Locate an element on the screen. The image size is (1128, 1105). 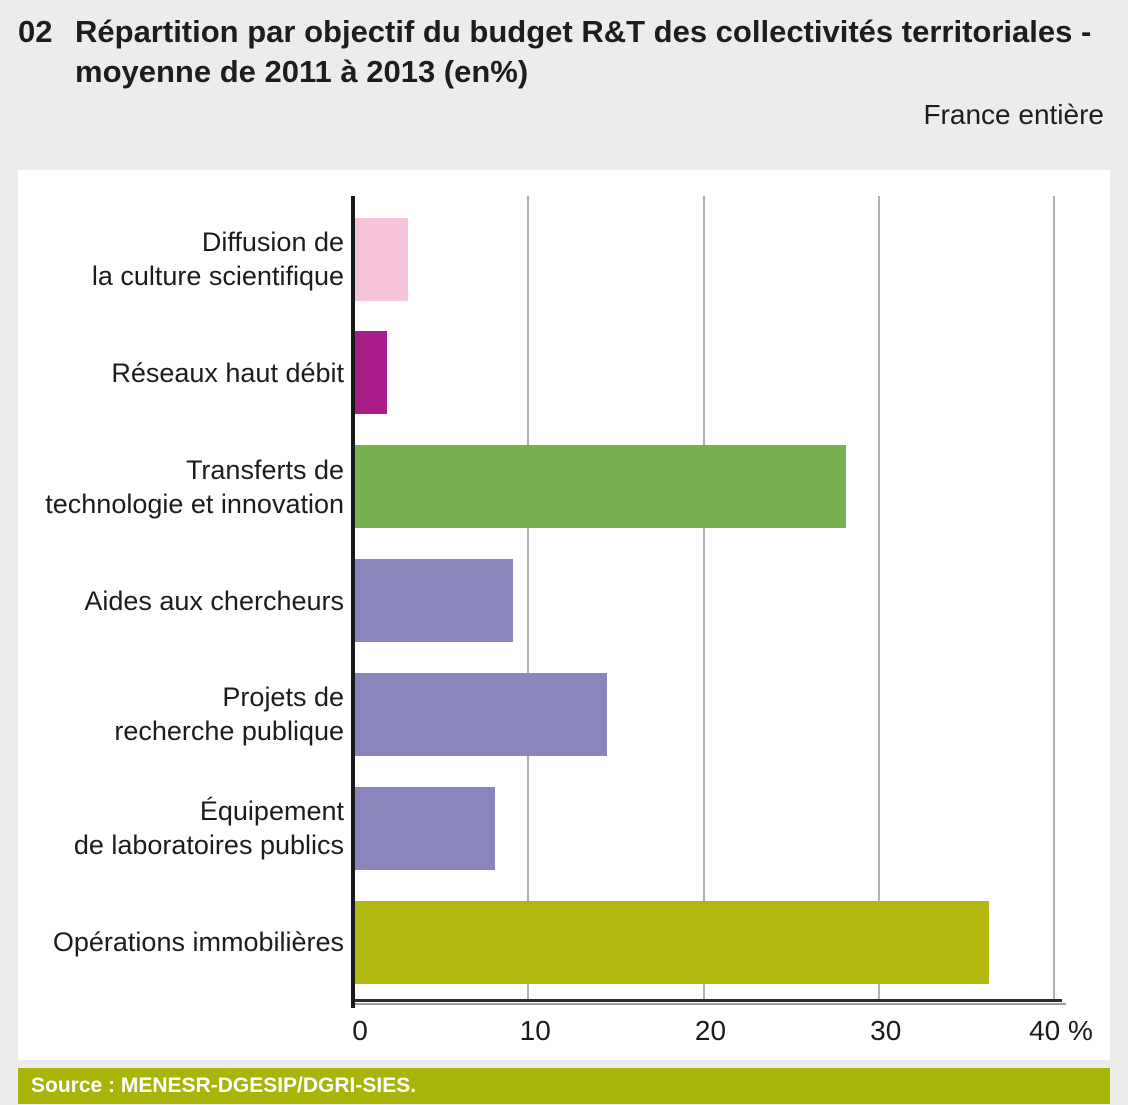
category-label: Équipement de laboratoires publics is located at coordinates (181, 828).